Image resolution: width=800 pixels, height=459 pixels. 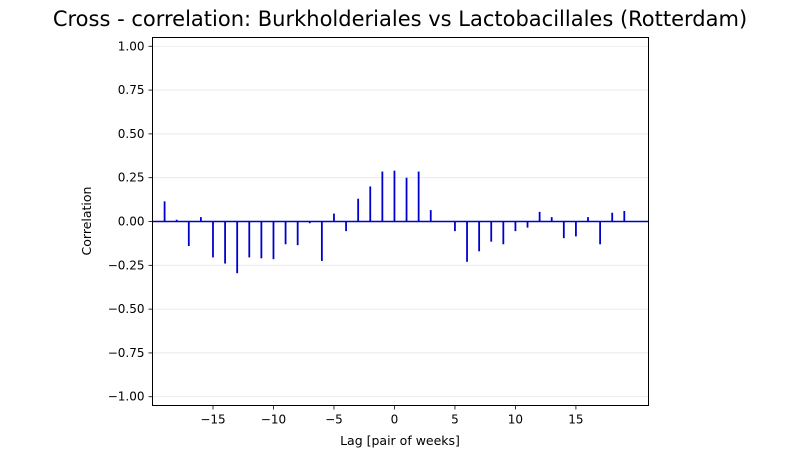 I want to click on y-tick-label: −1.00, so click(x=126, y=397).